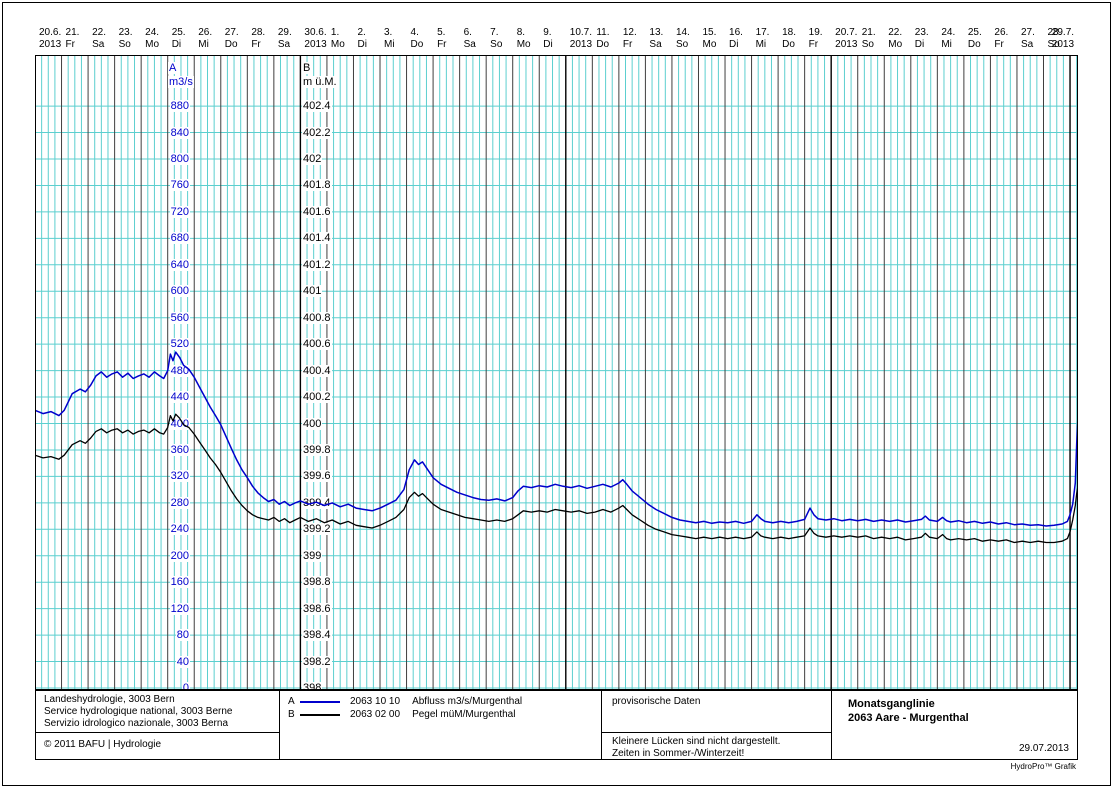 The width and height of the screenshot is (1113, 788). I want to click on date-tick-38: 28. So, so click(1054, 38).